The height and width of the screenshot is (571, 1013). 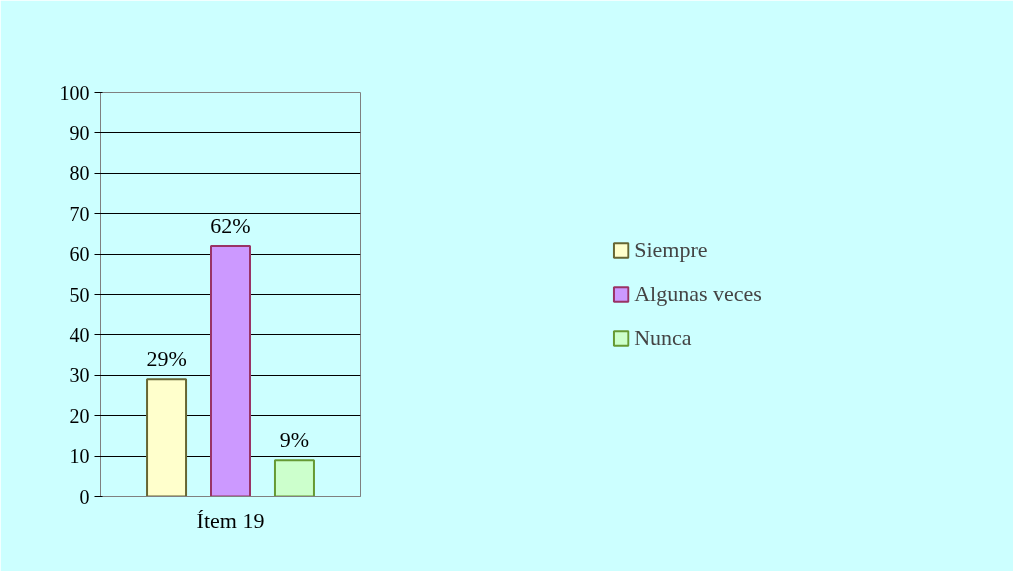 I want to click on y-tick-label: 40, so click(x=79, y=334).